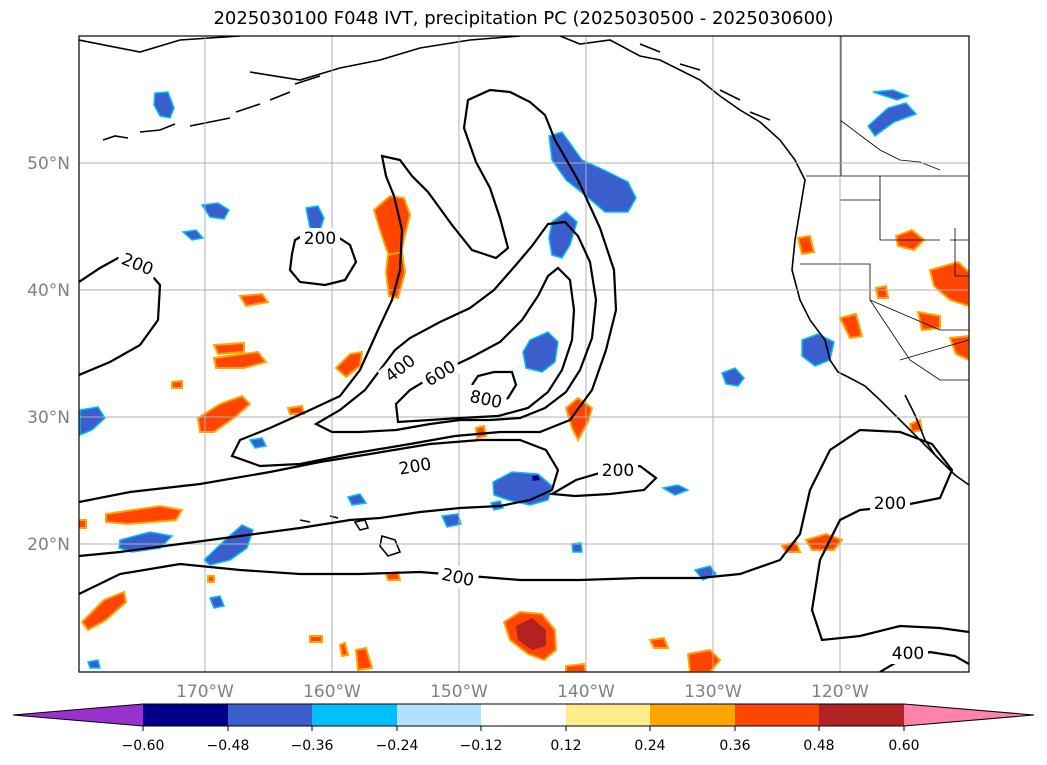  What do you see at coordinates (890, 504) in the screenshot?
I see `ivt-label-200-coast: 200` at bounding box center [890, 504].